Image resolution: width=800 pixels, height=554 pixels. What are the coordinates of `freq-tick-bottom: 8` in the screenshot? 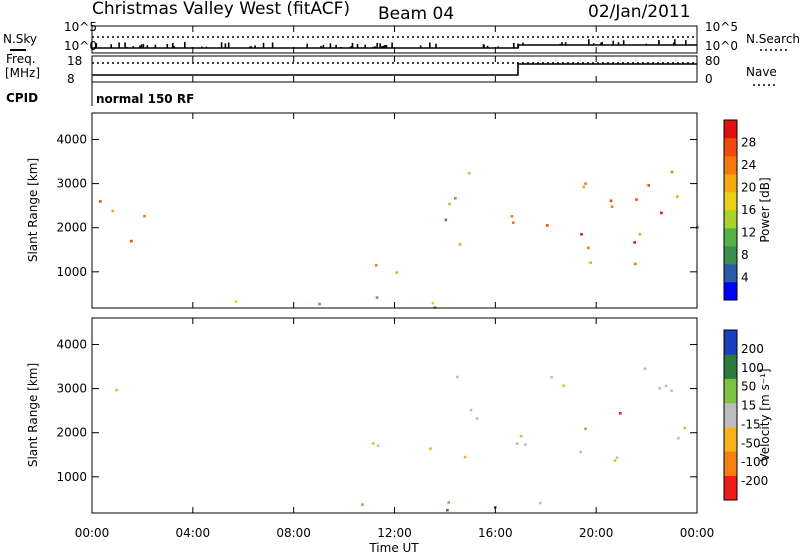 It's located at (71, 79).